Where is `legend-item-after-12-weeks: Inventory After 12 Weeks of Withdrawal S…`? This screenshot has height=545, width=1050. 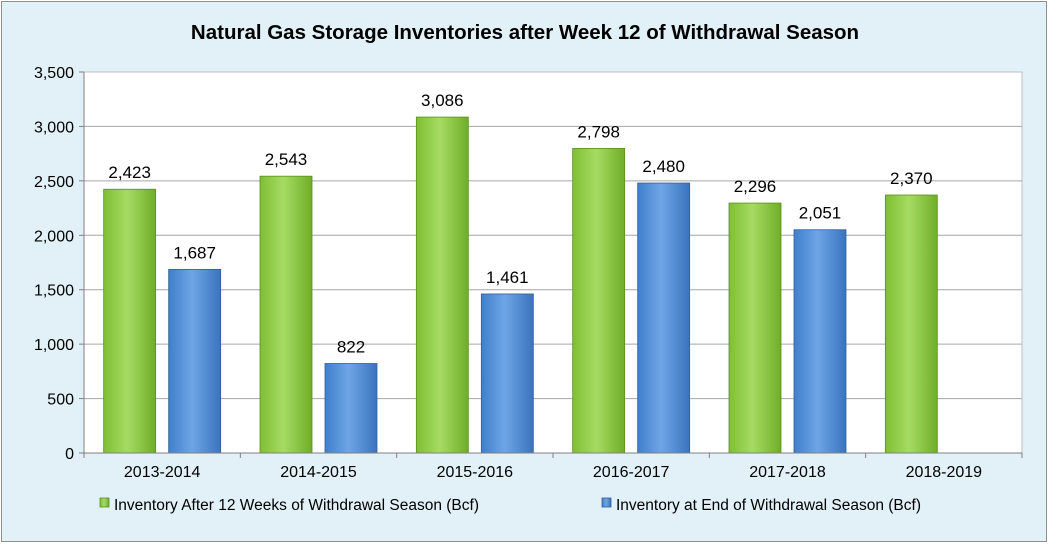 legend-item-after-12-weeks: Inventory After 12 Weeks of Withdrawal S… is located at coordinates (289, 505).